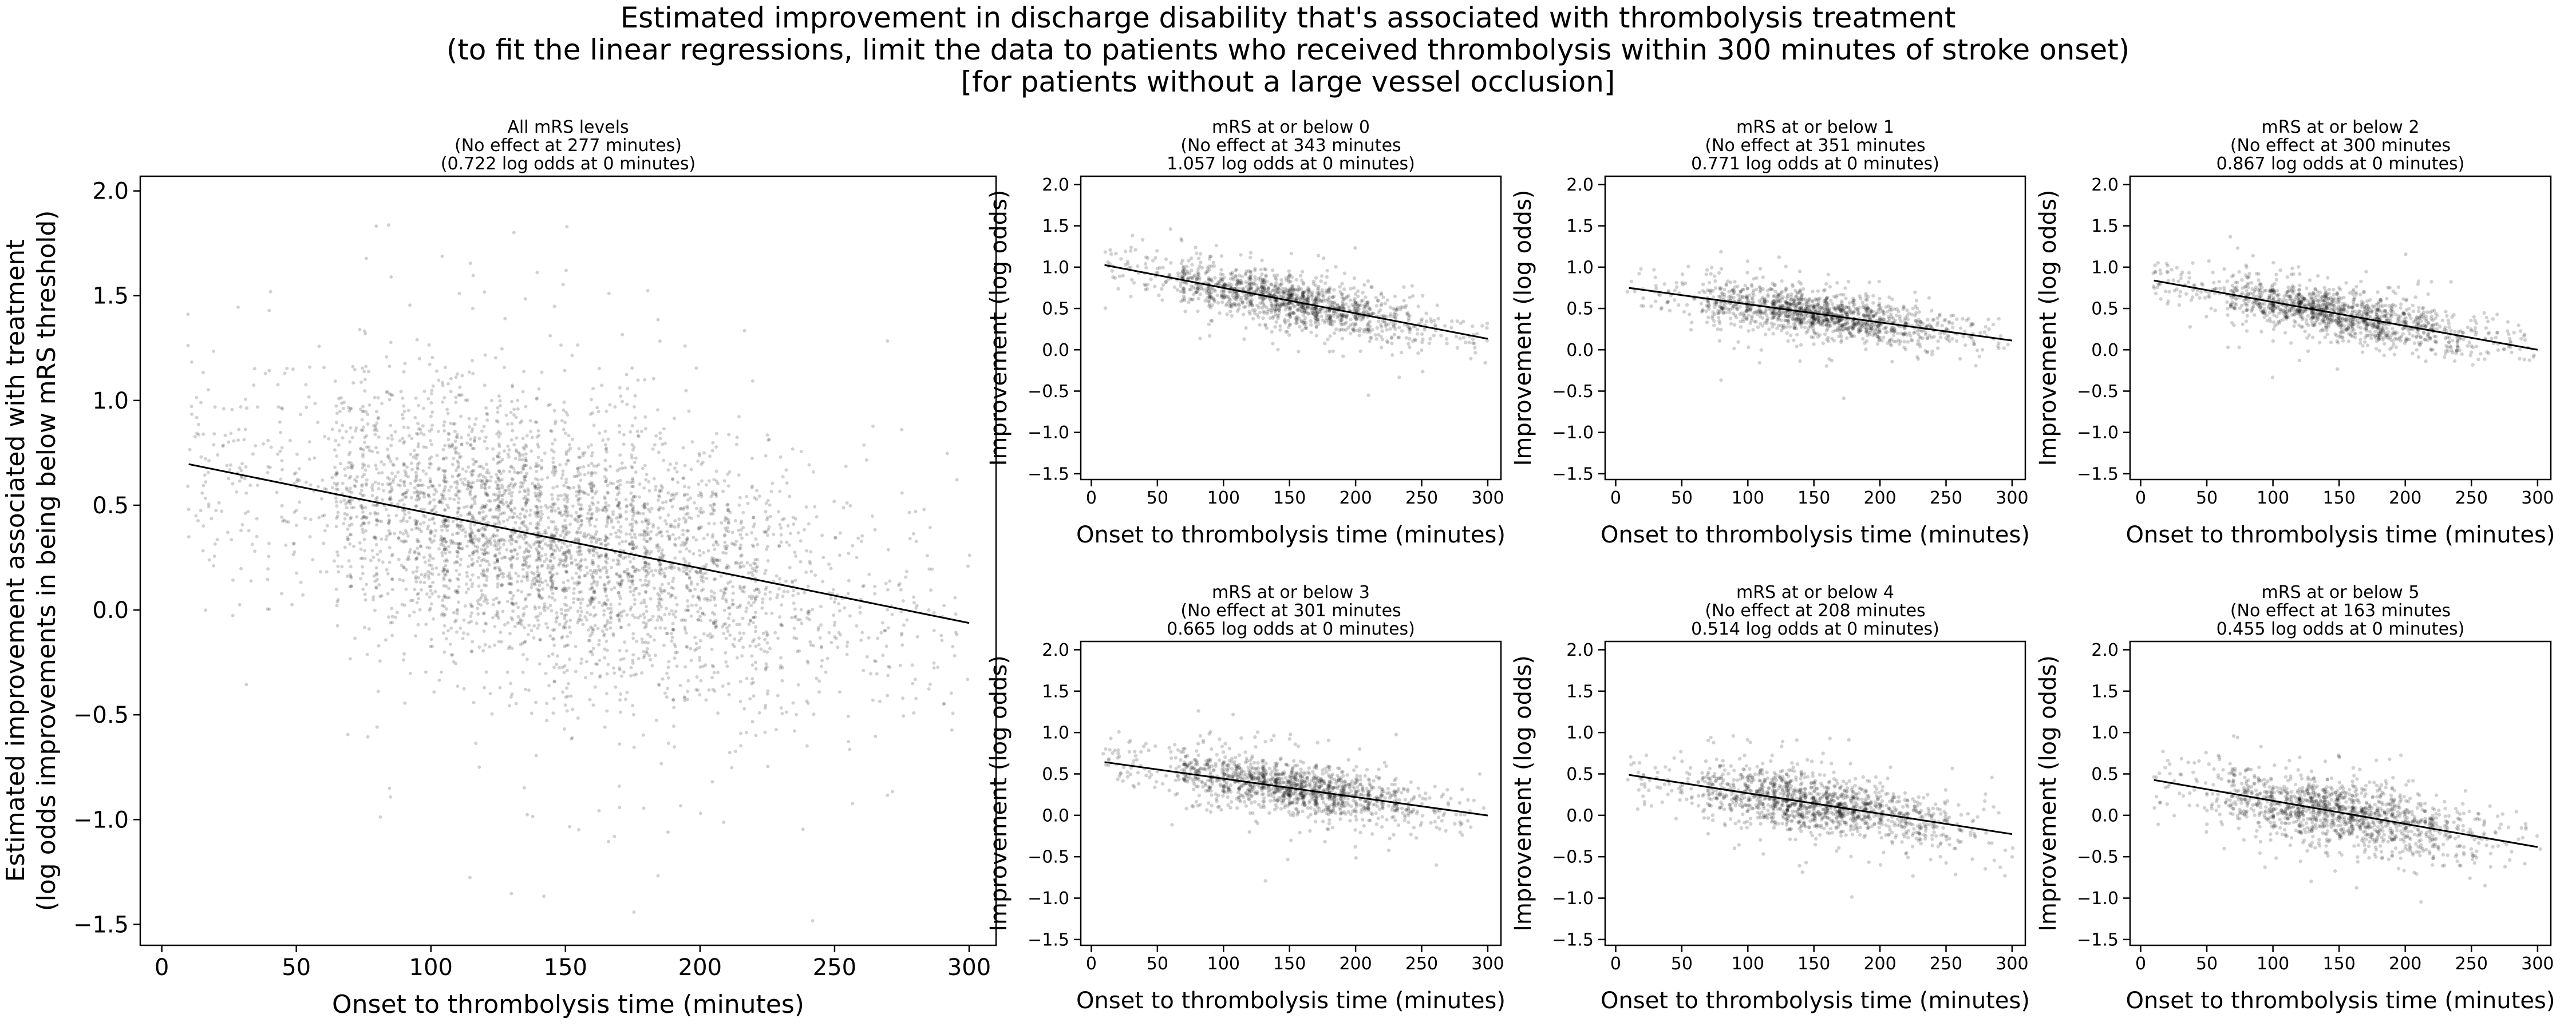  Describe the element at coordinates (568, 146) in the screenshot. I see `subplot-title-line-2: (No effect at 277 minutes)` at that location.